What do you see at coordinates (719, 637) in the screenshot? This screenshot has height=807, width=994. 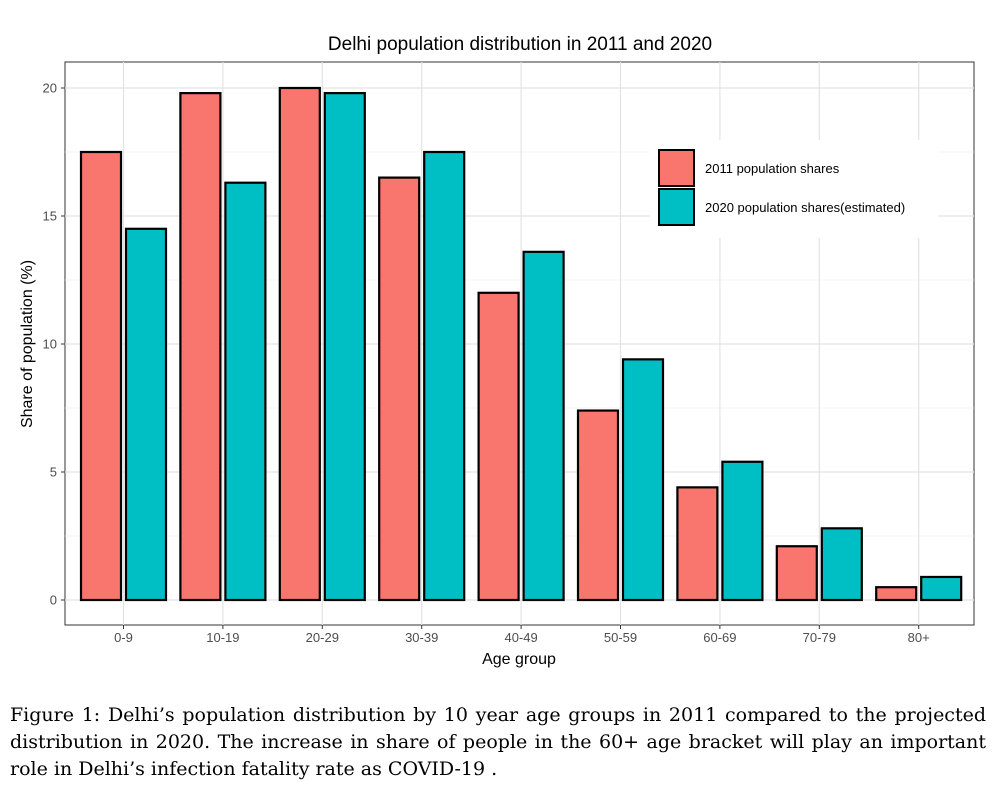 I see `x-tick-label: 60-69` at bounding box center [719, 637].